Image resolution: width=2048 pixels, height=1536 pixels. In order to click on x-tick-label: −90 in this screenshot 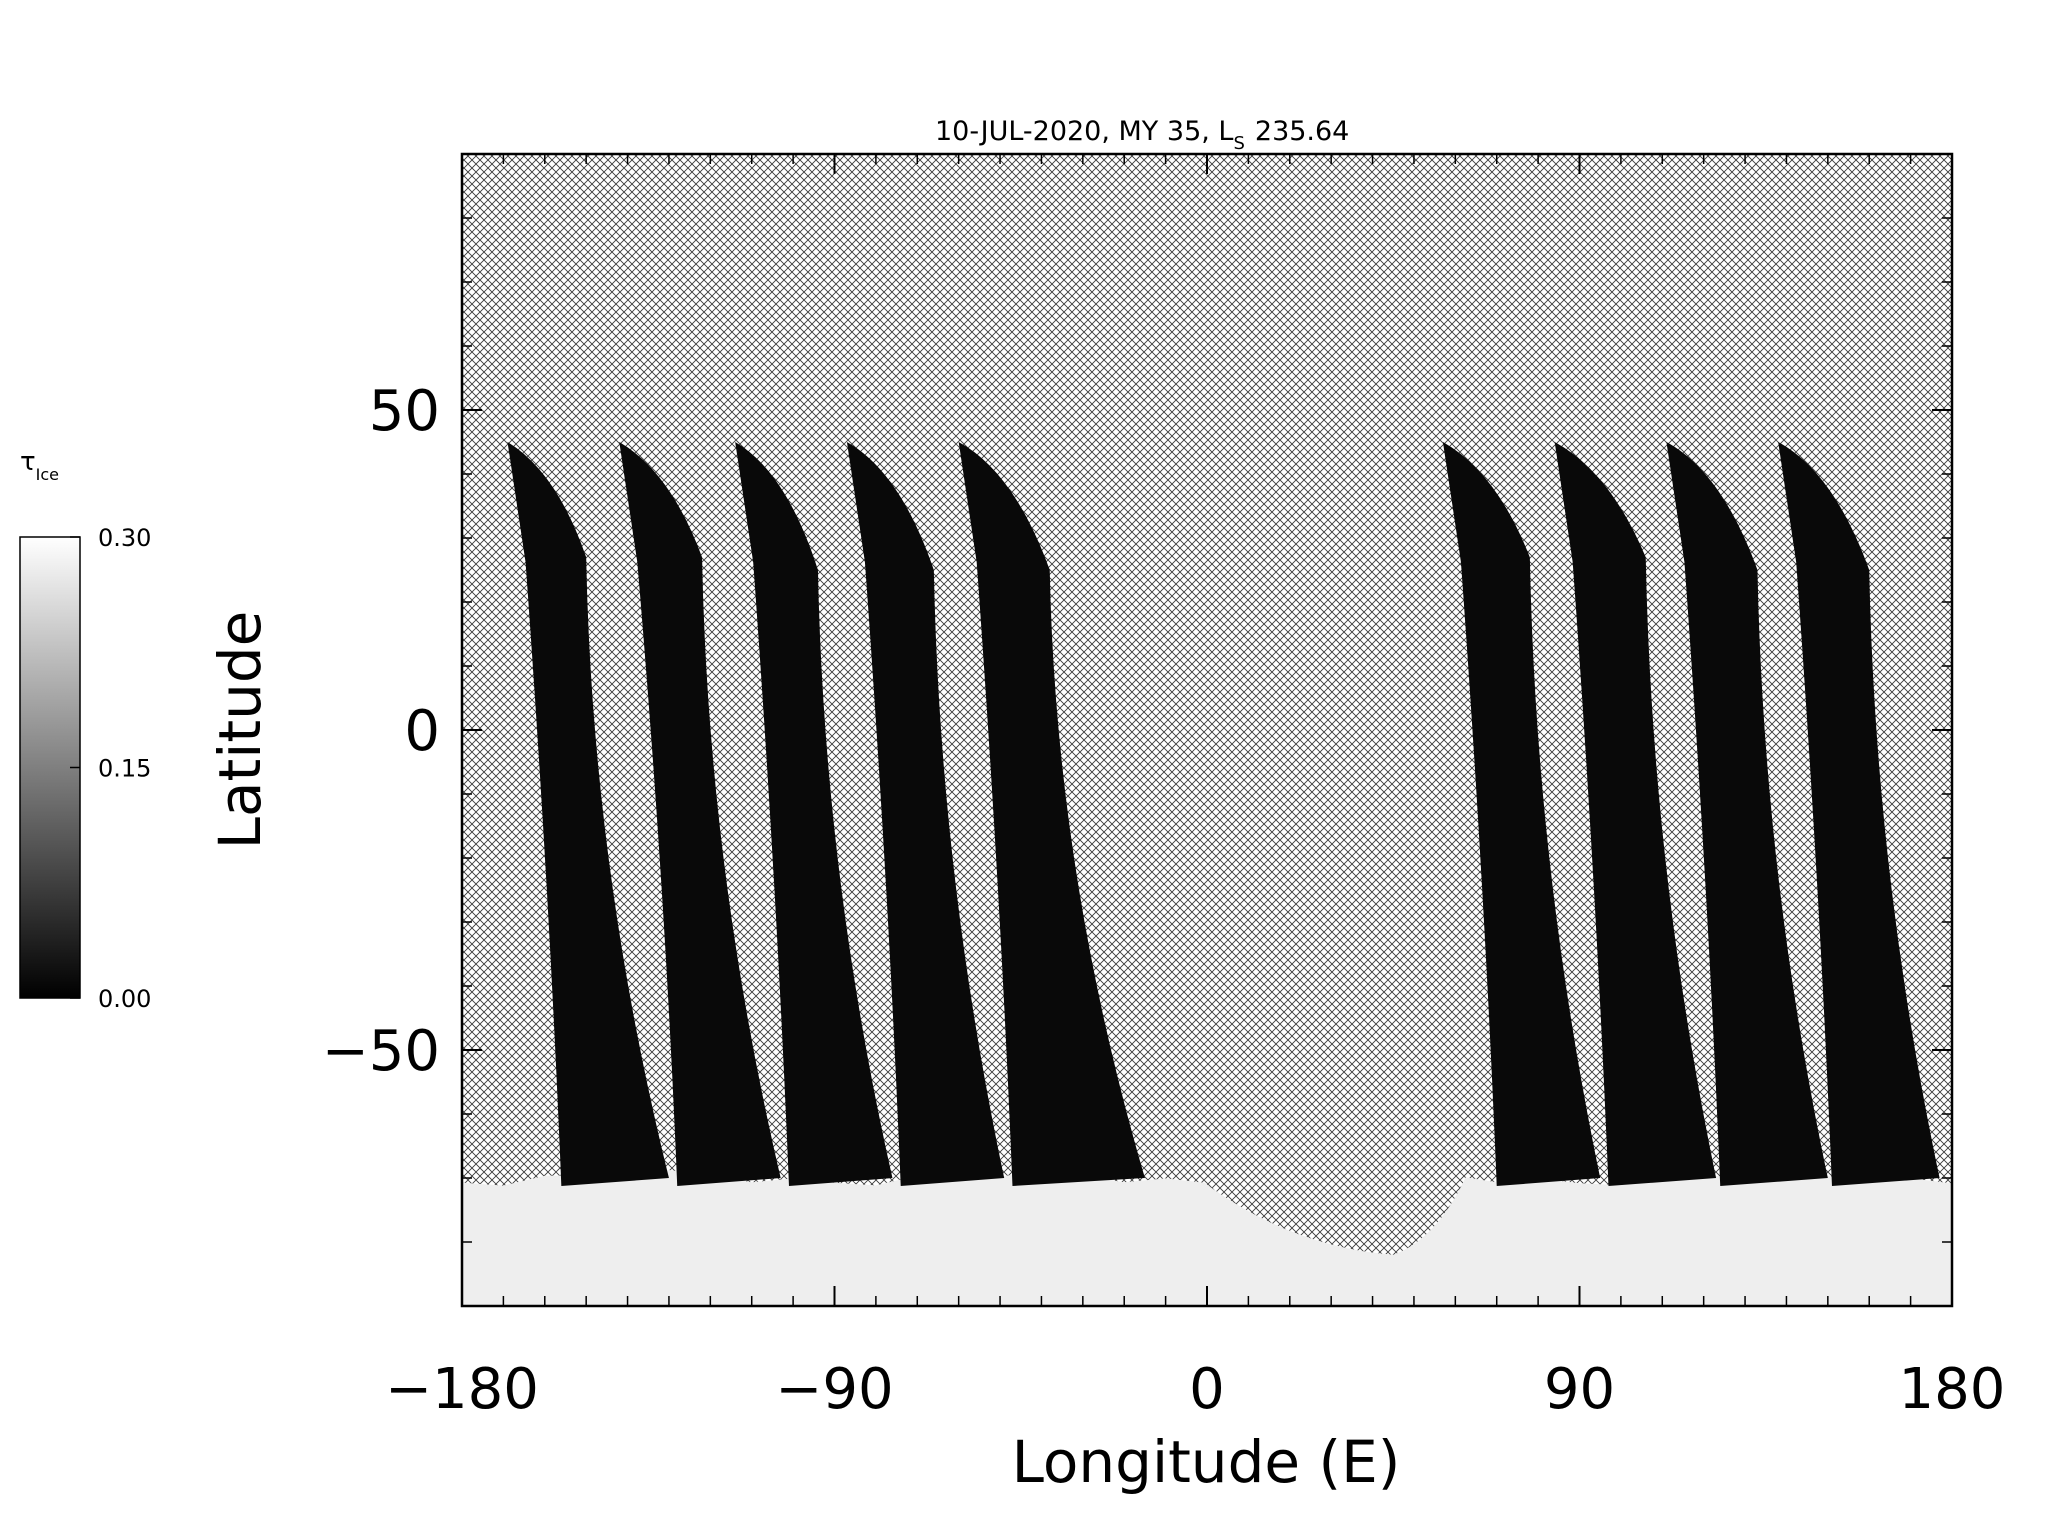, I will do `click(834, 1389)`.